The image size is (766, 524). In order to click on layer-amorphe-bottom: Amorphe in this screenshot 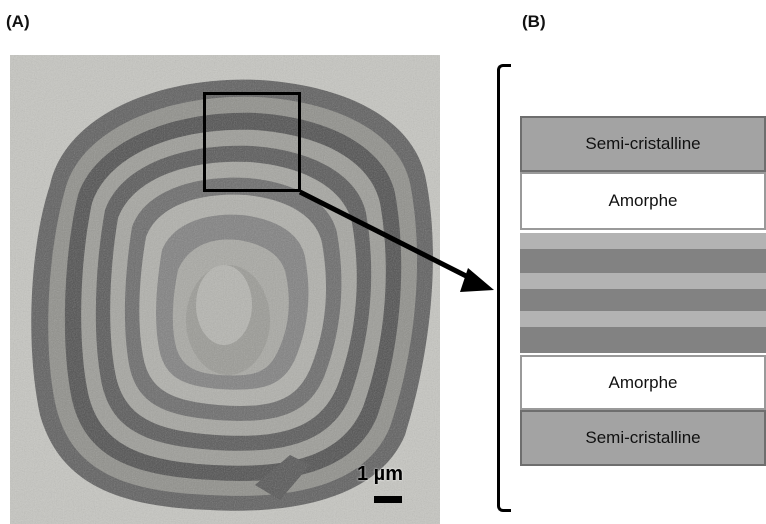, I will do `click(643, 382)`.